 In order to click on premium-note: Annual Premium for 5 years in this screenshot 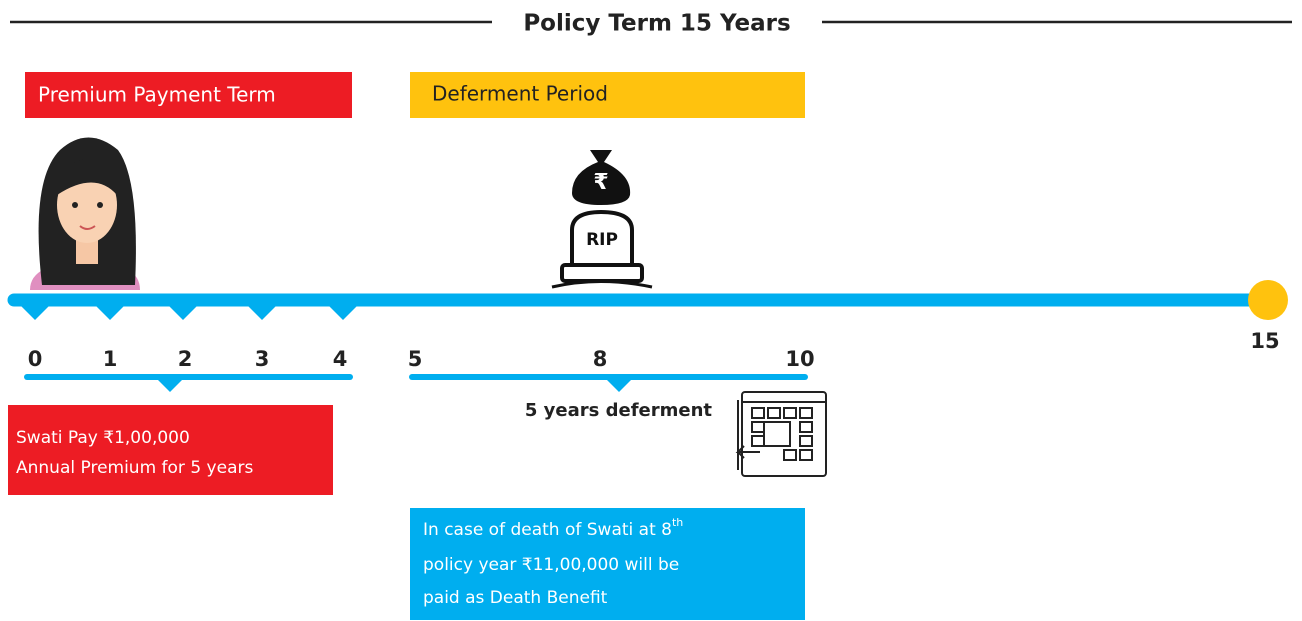, I will do `click(134, 468)`.